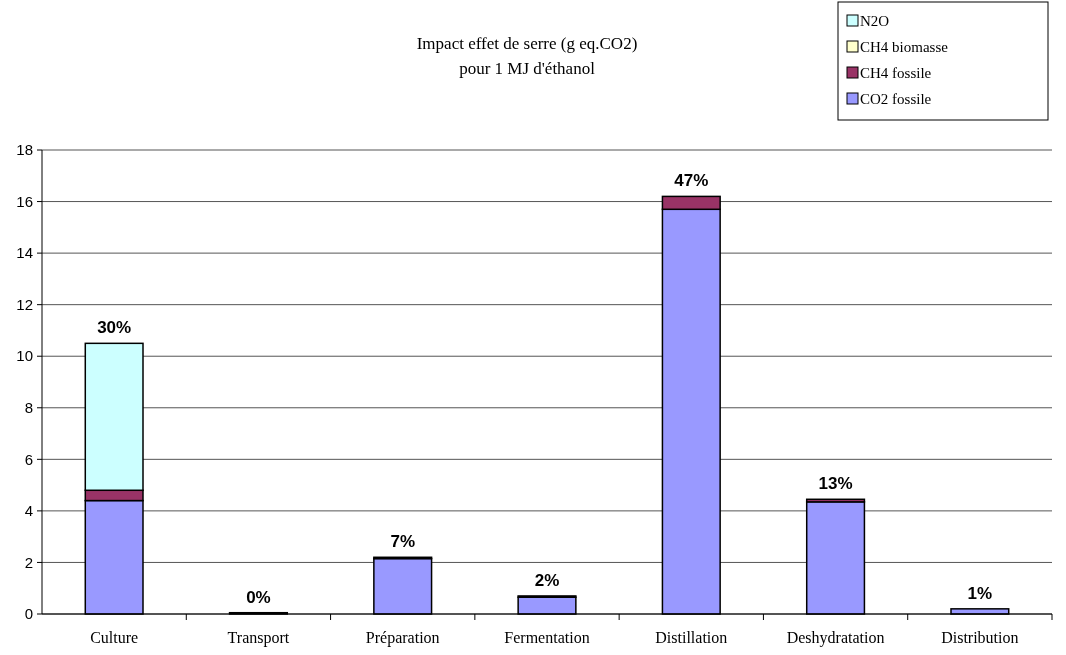 Image resolution: width=1066 pixels, height=655 pixels. I want to click on annotation: 13%, so click(835, 484).